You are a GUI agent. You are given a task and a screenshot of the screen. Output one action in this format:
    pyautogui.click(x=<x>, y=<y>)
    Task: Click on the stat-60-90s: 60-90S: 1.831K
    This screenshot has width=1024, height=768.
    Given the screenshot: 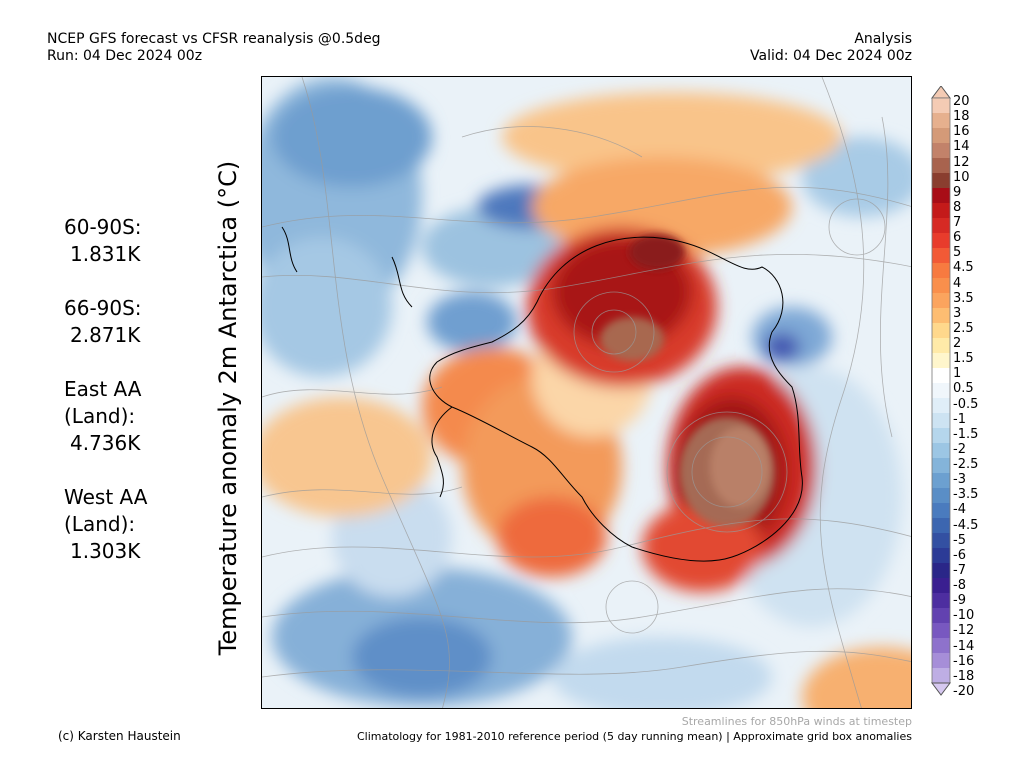 What is the action you would take?
    pyautogui.click(x=115, y=241)
    